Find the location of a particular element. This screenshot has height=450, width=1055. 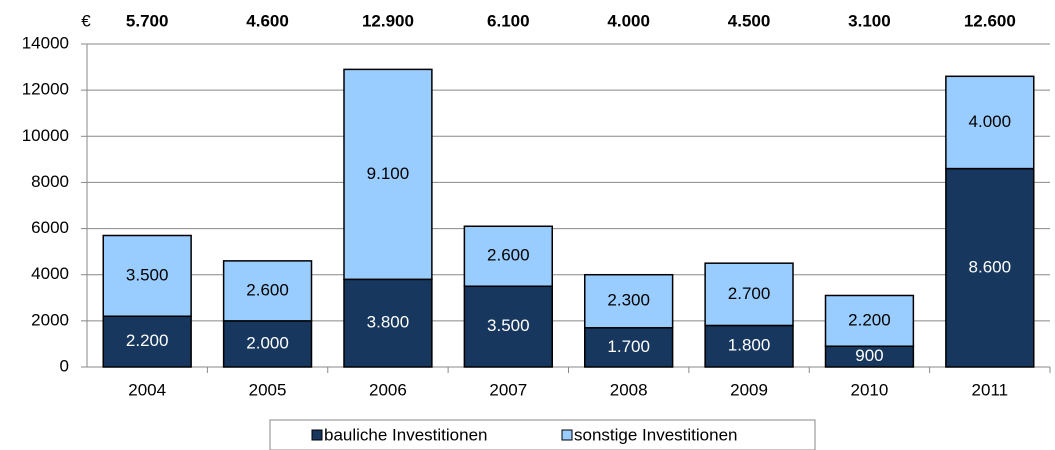

x-tick-label: 2005 is located at coordinates (268, 389).